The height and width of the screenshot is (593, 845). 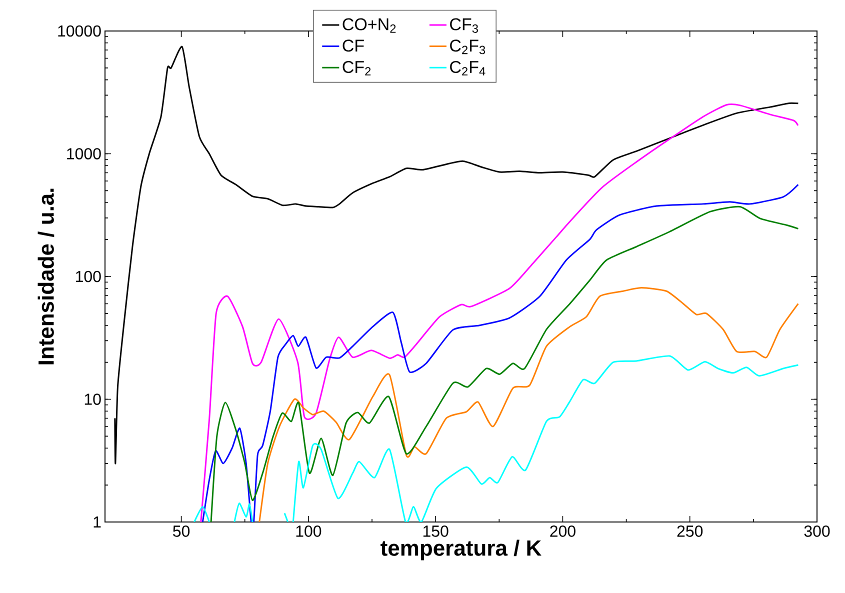 What do you see at coordinates (690, 531) in the screenshot?
I see `x-tick-label: 250` at bounding box center [690, 531].